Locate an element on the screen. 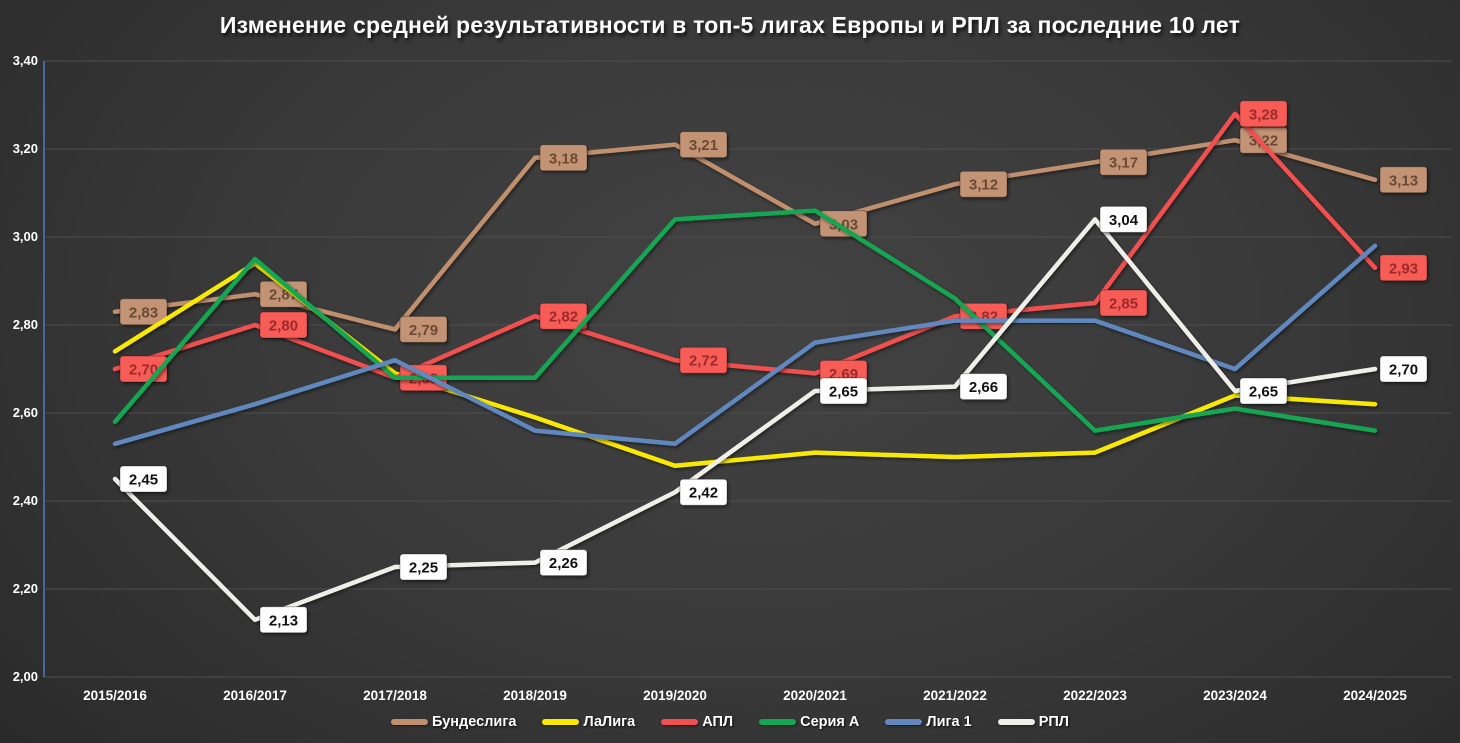  x-tick-label: 2016/2017 is located at coordinates (255, 695).